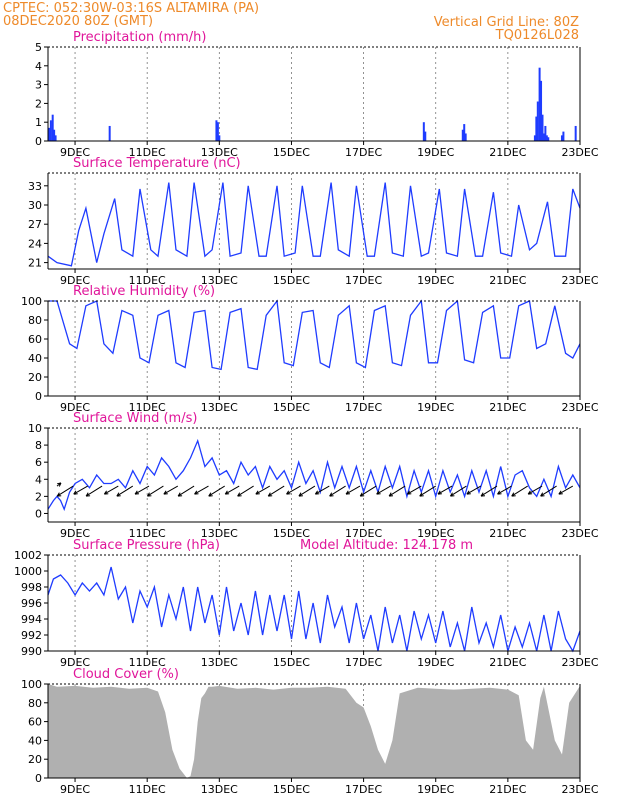 The height and width of the screenshot is (800, 618). Describe the element at coordinates (35, 703) in the screenshot. I see `cloud-ytick-label: 80` at that location.